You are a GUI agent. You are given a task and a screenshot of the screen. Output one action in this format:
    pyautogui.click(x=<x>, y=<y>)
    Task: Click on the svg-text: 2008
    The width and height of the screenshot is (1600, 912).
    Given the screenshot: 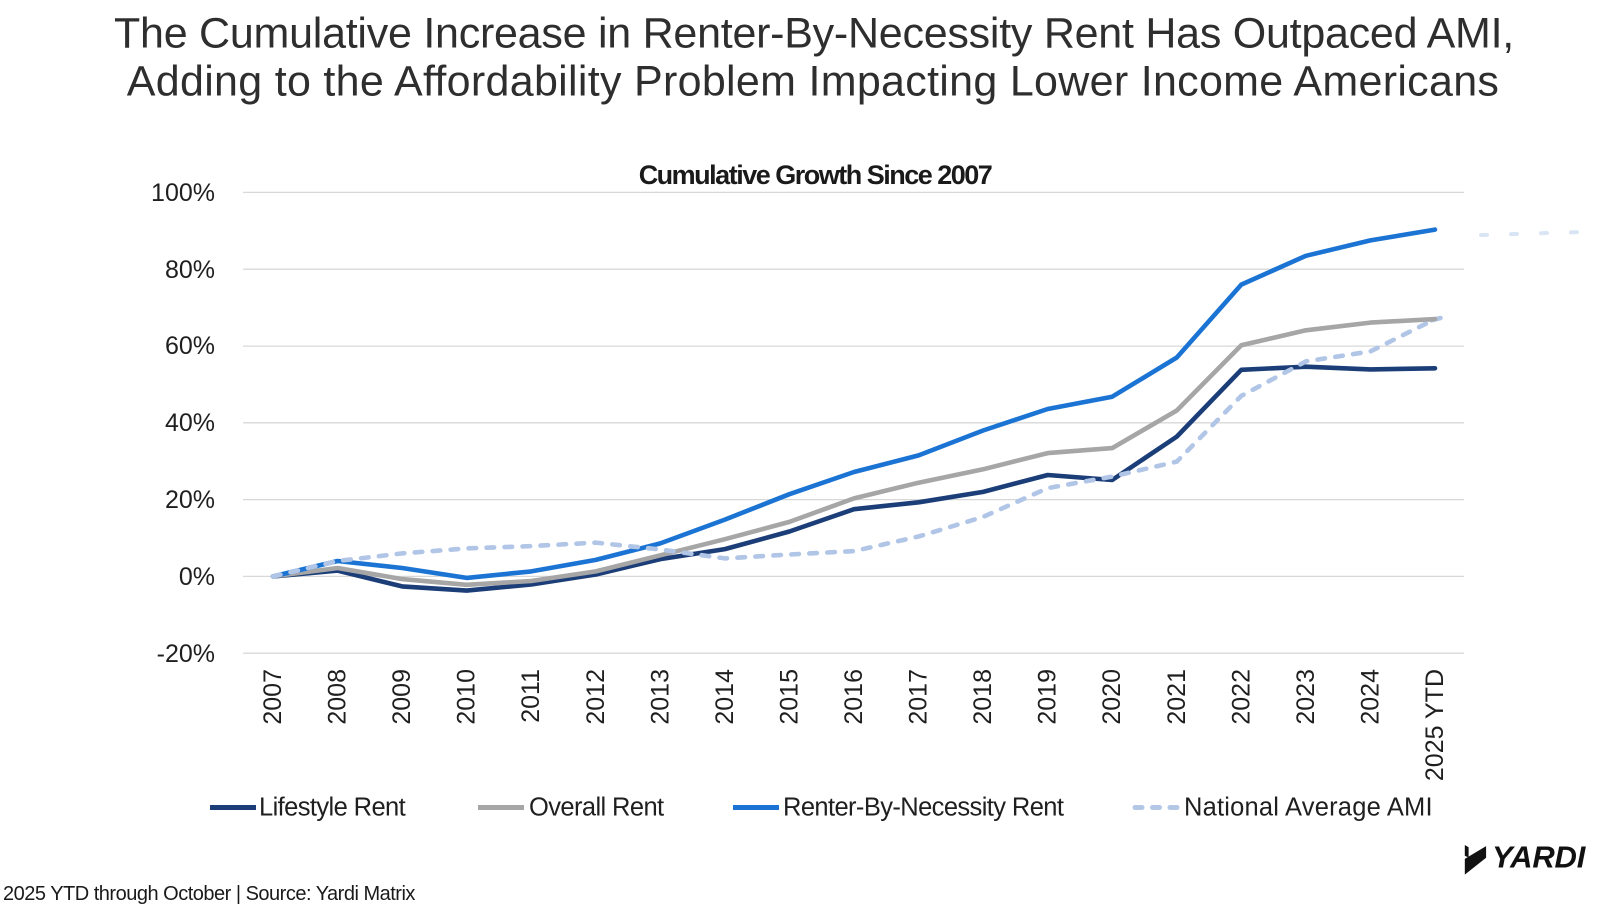 What is the action you would take?
    pyautogui.click(x=338, y=697)
    